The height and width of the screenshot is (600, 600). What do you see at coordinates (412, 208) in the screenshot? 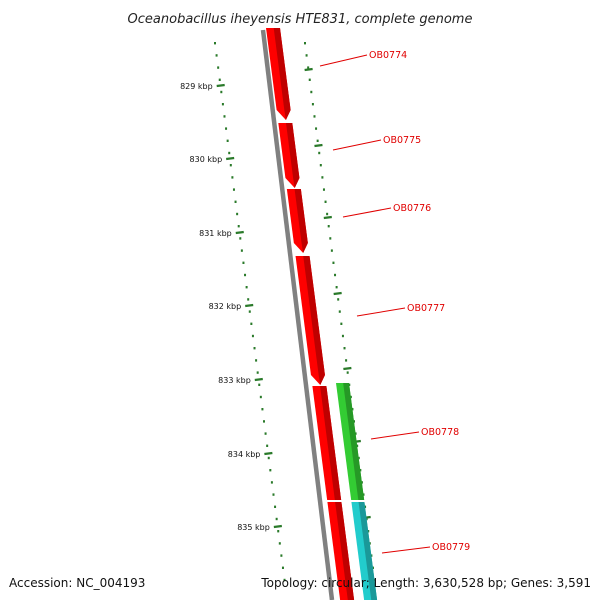
I see `gene-label: OB0776` at bounding box center [412, 208].